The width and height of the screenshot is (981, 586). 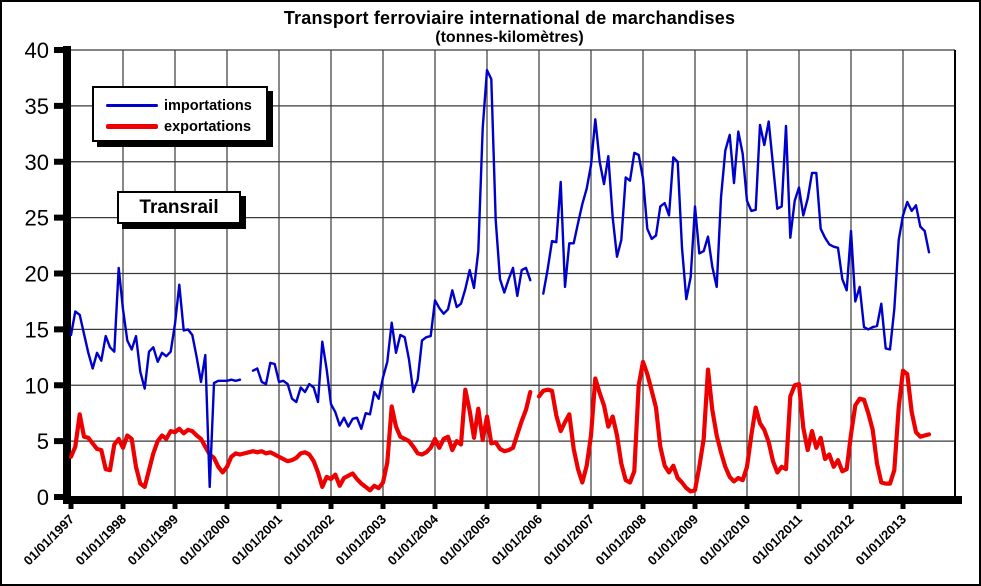 I want to click on x-tick-label: 01/01/2005, so click(x=464, y=540).